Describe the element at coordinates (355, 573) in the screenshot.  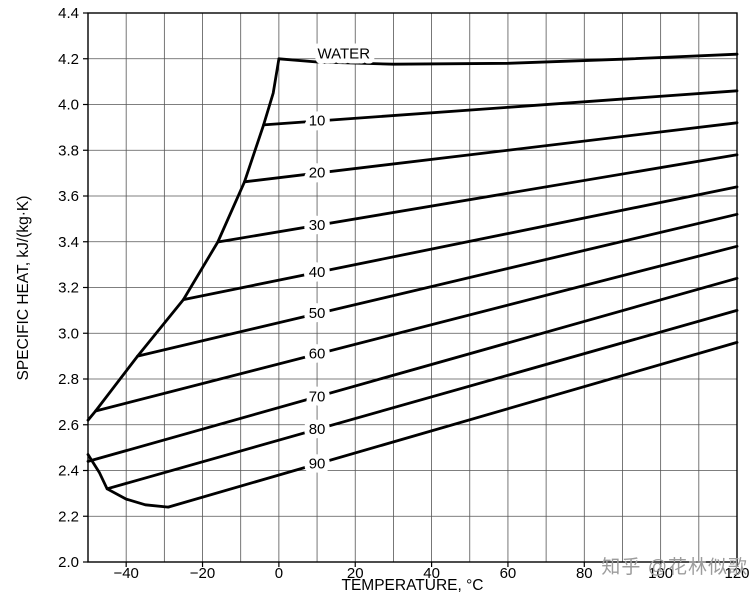
I see `x-tick-label: 20` at that location.